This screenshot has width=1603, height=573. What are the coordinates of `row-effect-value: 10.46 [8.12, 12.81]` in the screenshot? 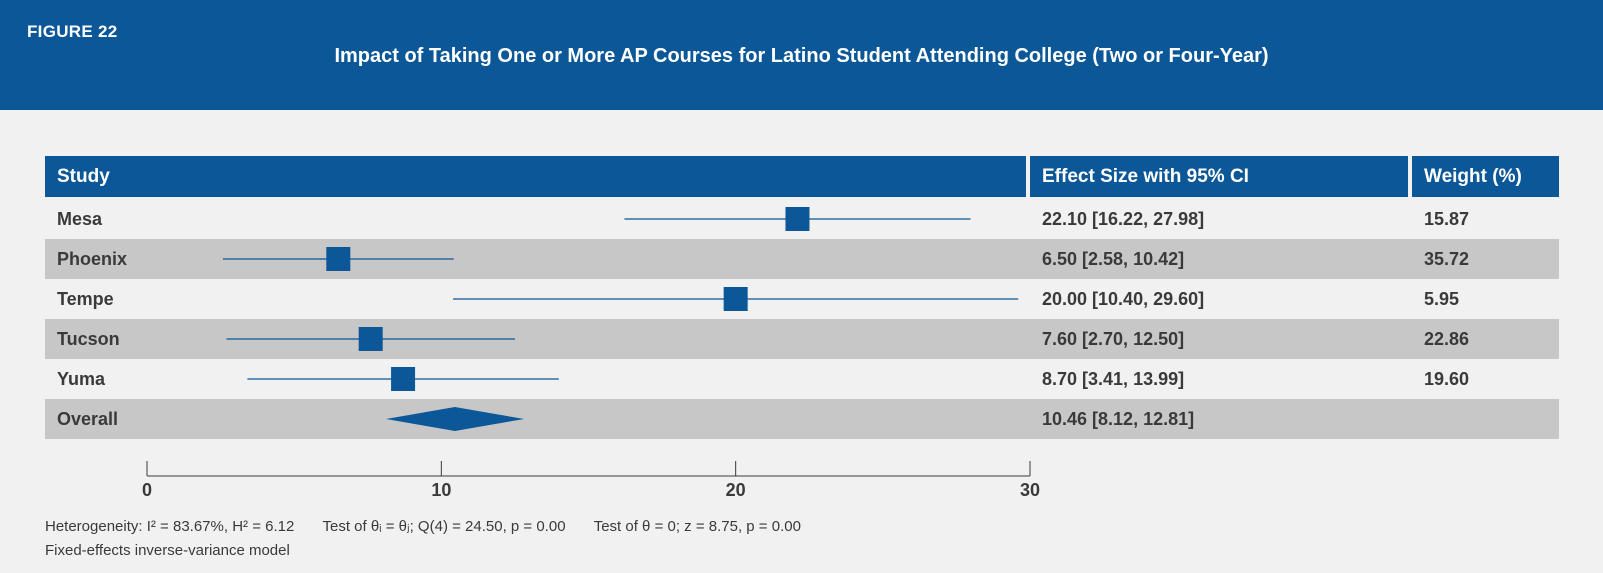 It's located at (1118, 419).